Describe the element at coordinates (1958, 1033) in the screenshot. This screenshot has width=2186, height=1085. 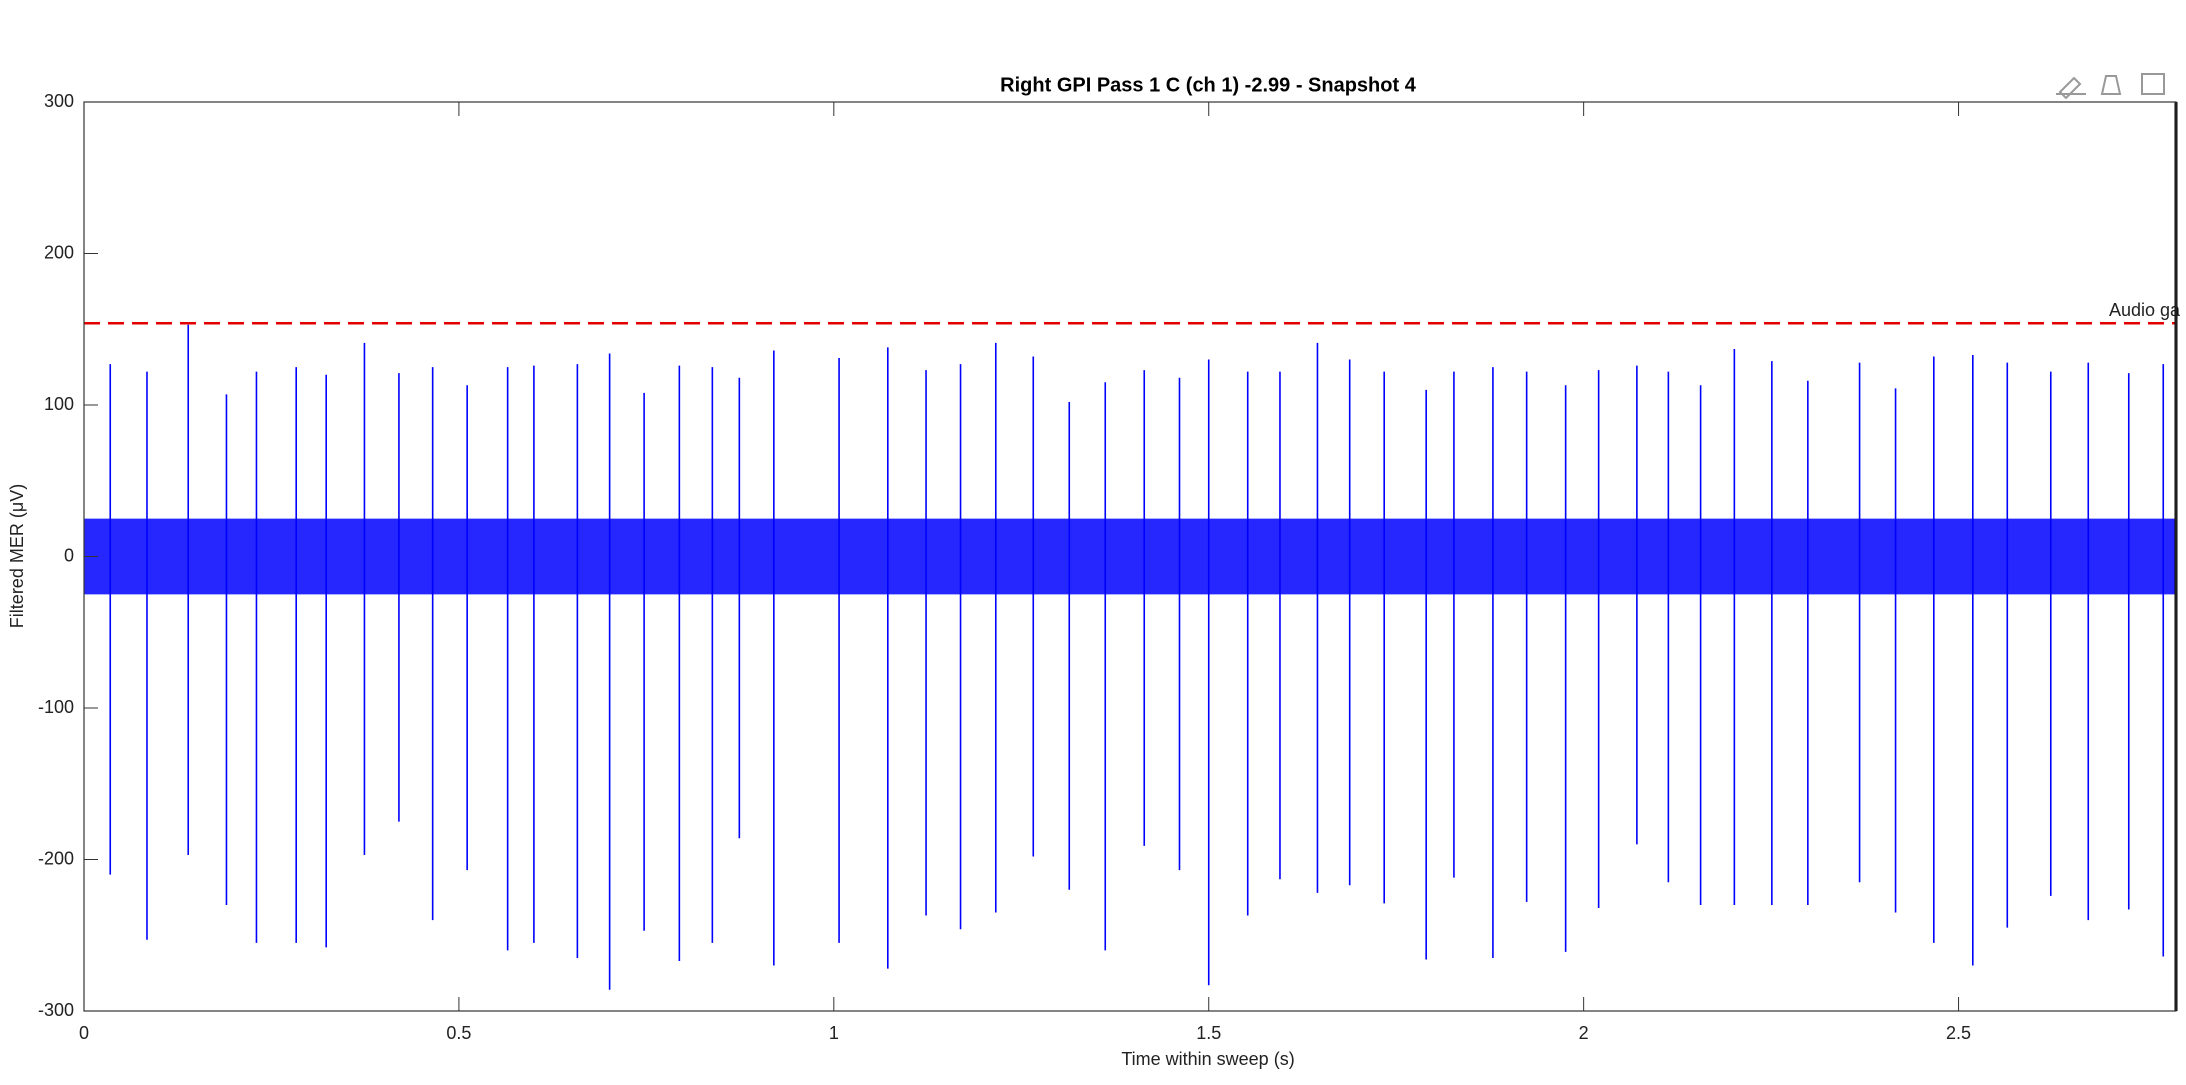
I see `x-tick-label: 2.5` at that location.